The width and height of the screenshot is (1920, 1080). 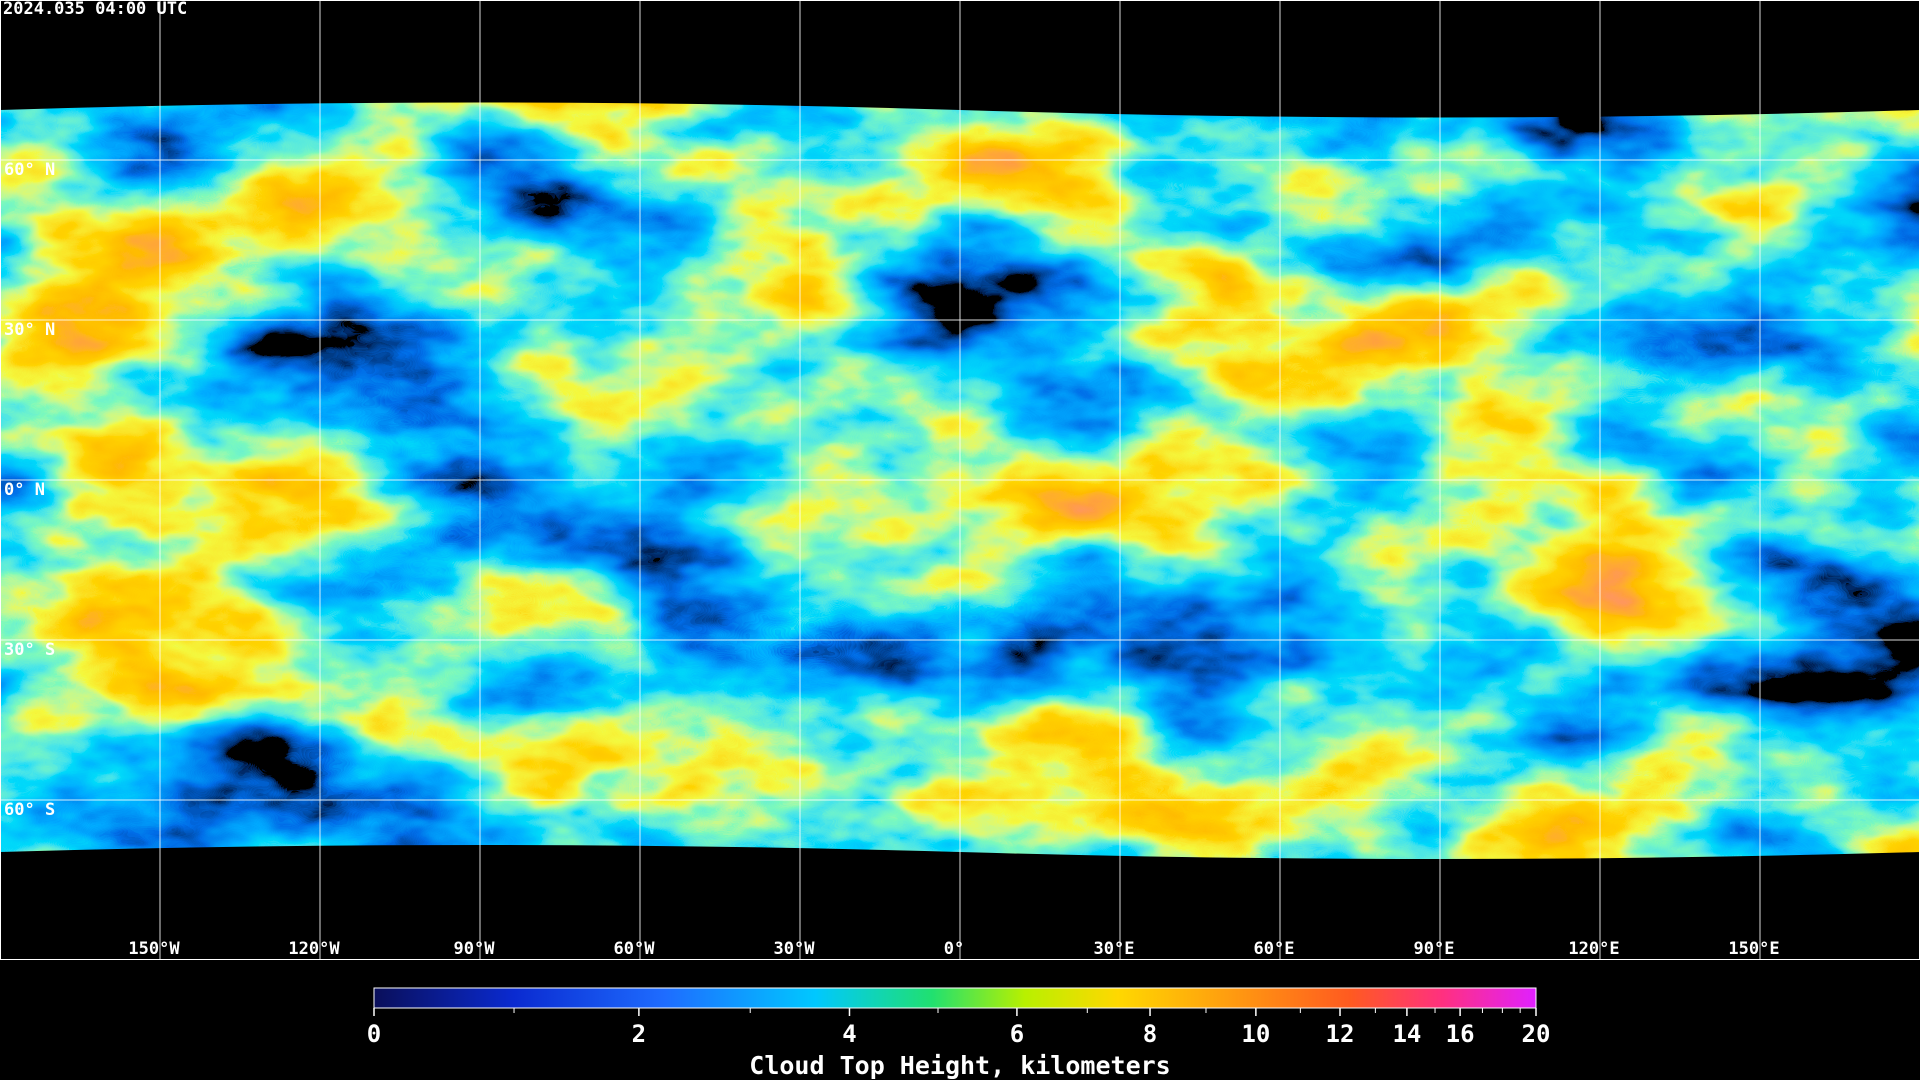 What do you see at coordinates (1460, 1034) in the screenshot?
I see `colorbar-tick-label: 16` at bounding box center [1460, 1034].